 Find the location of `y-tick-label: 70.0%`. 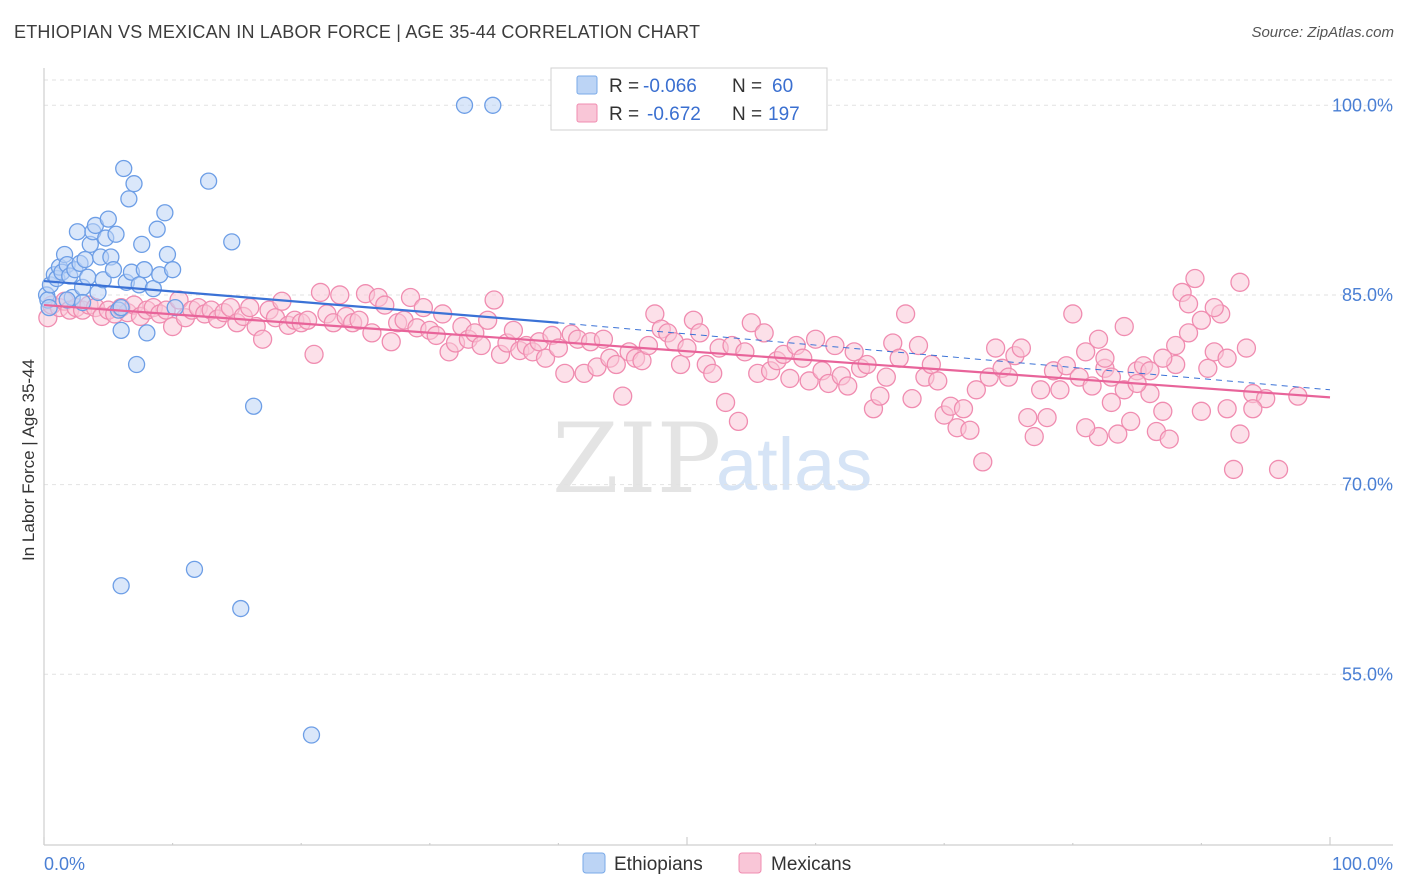

y-tick-label: 70.0% is located at coordinates (1367, 485).